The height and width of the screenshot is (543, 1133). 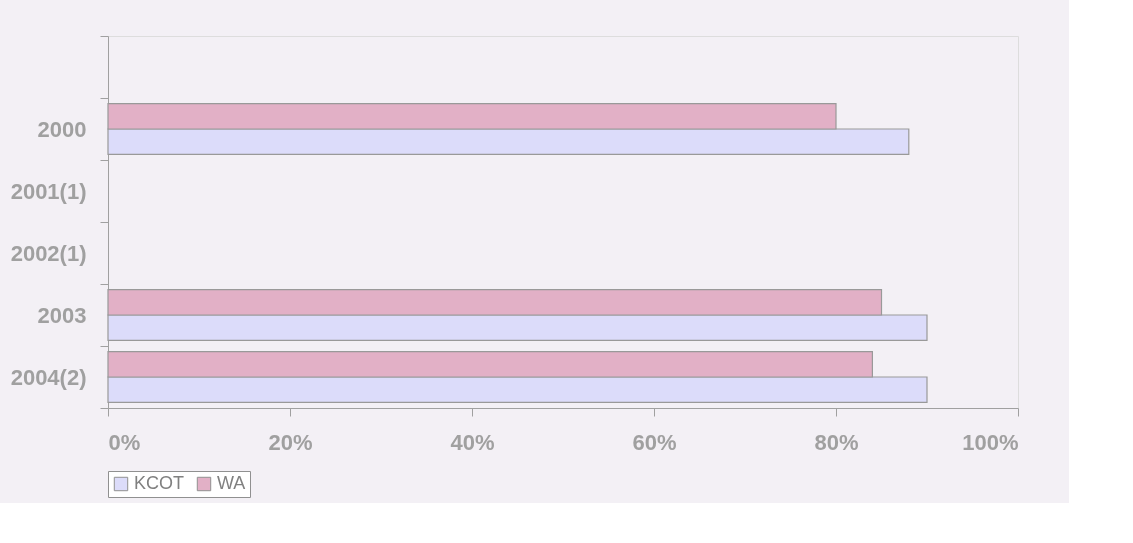 What do you see at coordinates (124, 442) in the screenshot?
I see `x-tick-label: 0%` at bounding box center [124, 442].